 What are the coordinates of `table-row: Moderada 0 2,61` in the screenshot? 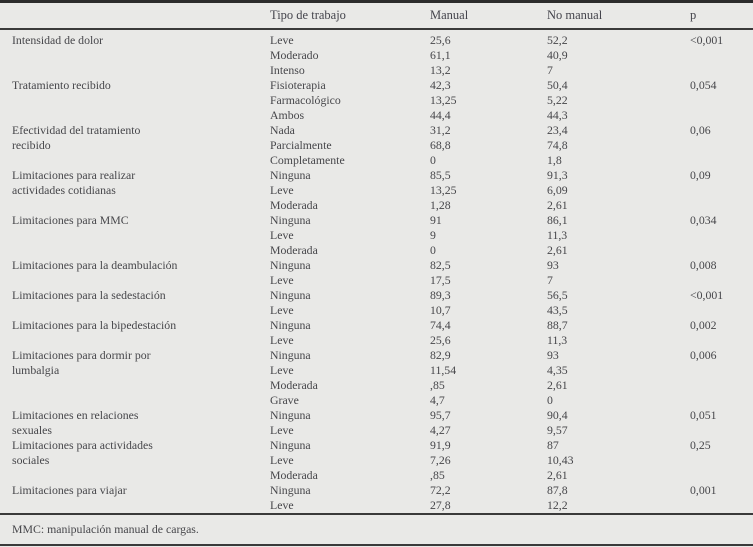 It's located at (376, 250).